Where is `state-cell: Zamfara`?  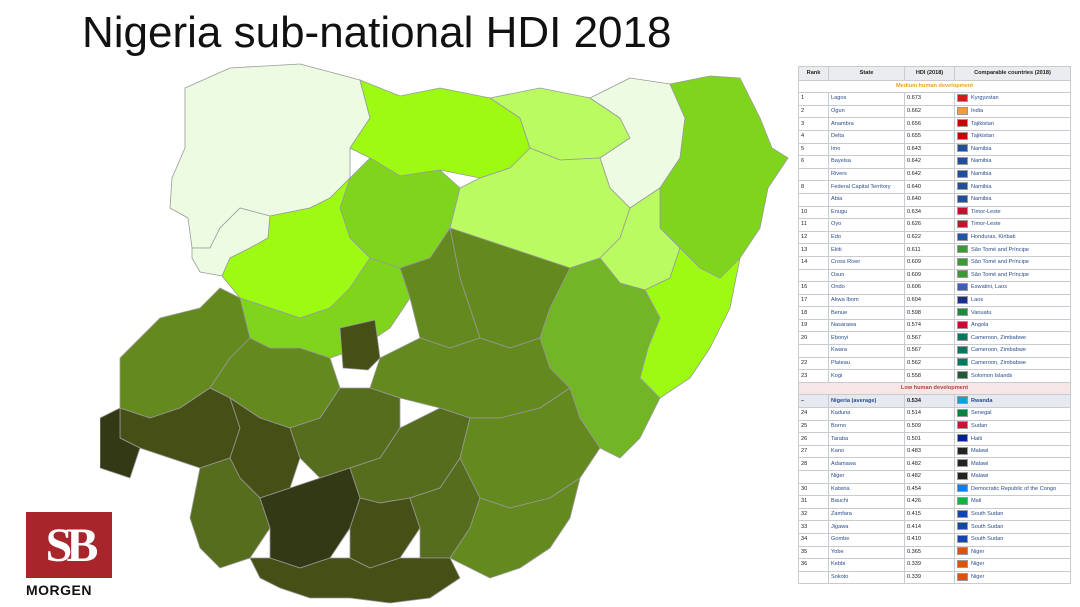
state-cell: Zamfara is located at coordinates (866, 514).